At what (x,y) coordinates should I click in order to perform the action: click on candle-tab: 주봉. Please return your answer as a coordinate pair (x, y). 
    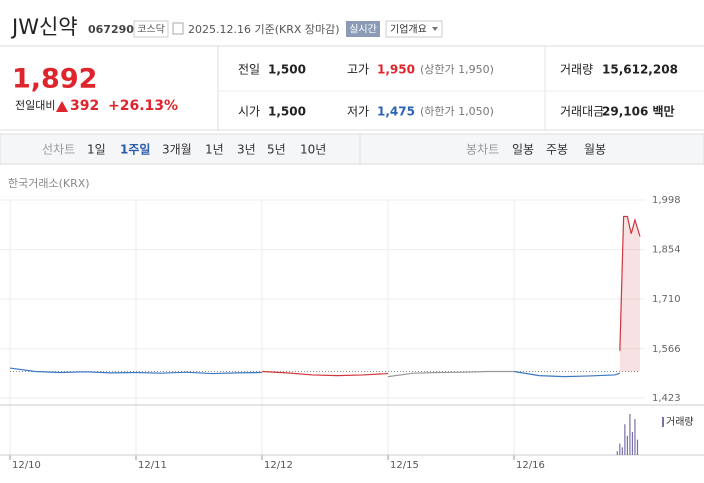
    Looking at the image, I should click on (557, 150).